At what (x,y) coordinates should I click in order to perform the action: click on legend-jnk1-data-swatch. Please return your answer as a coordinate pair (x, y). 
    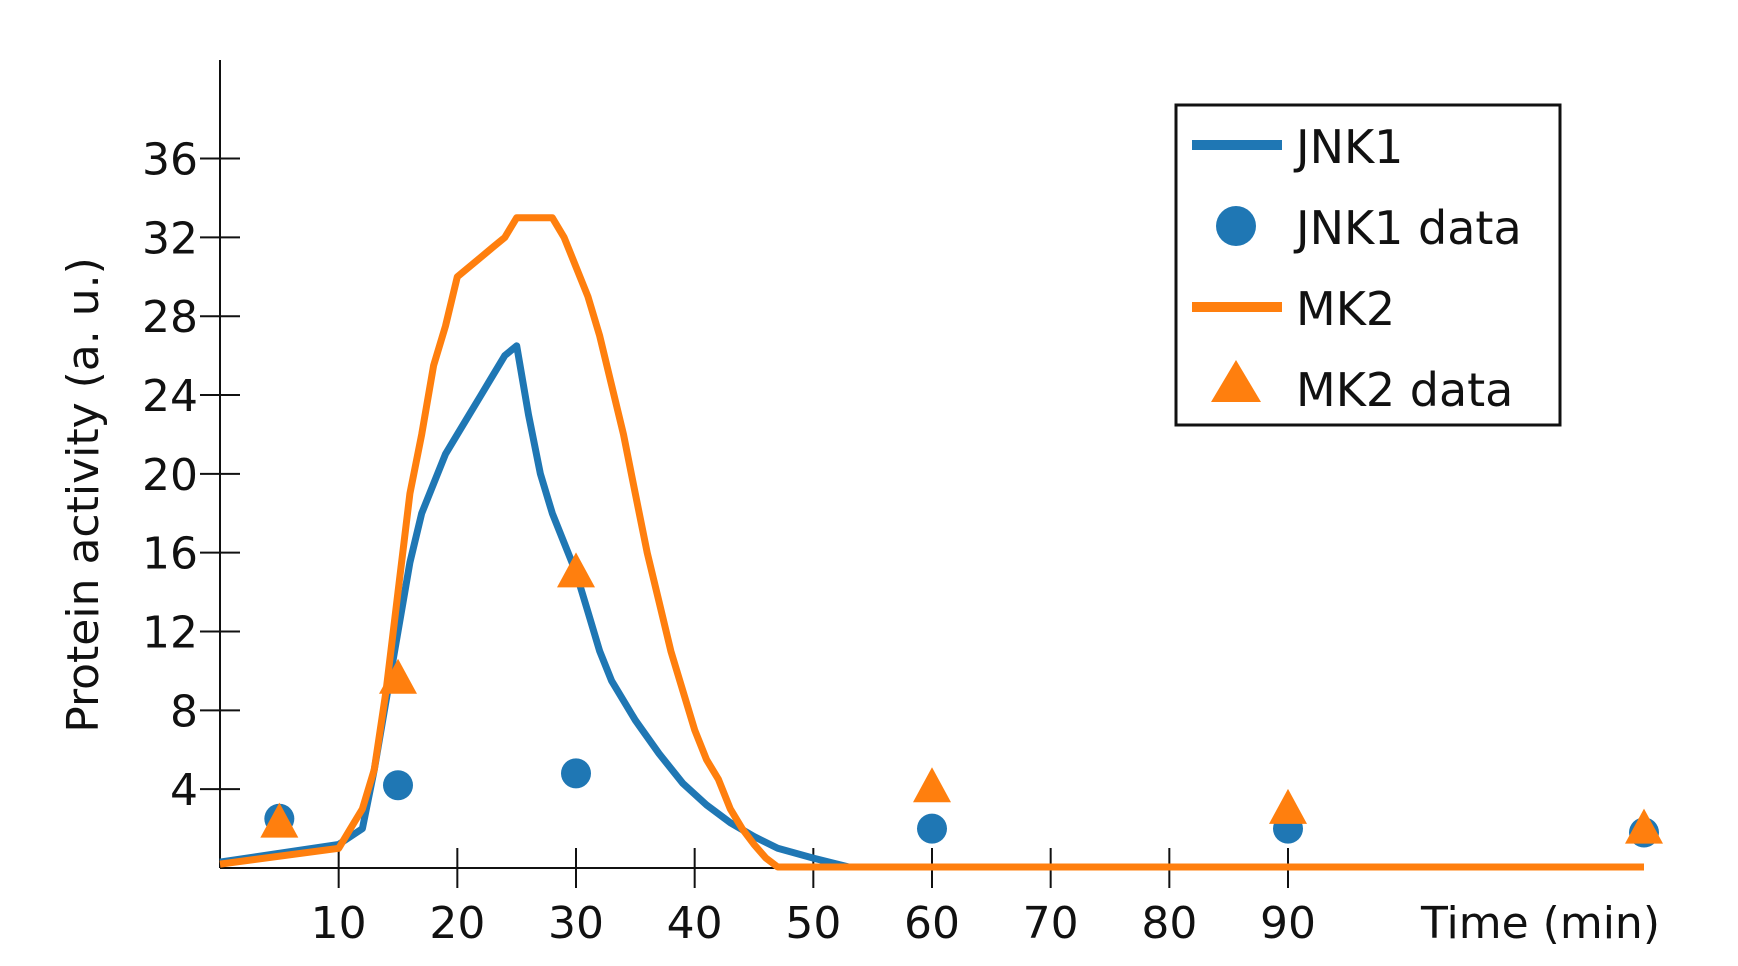
    Looking at the image, I should click on (1236, 226).